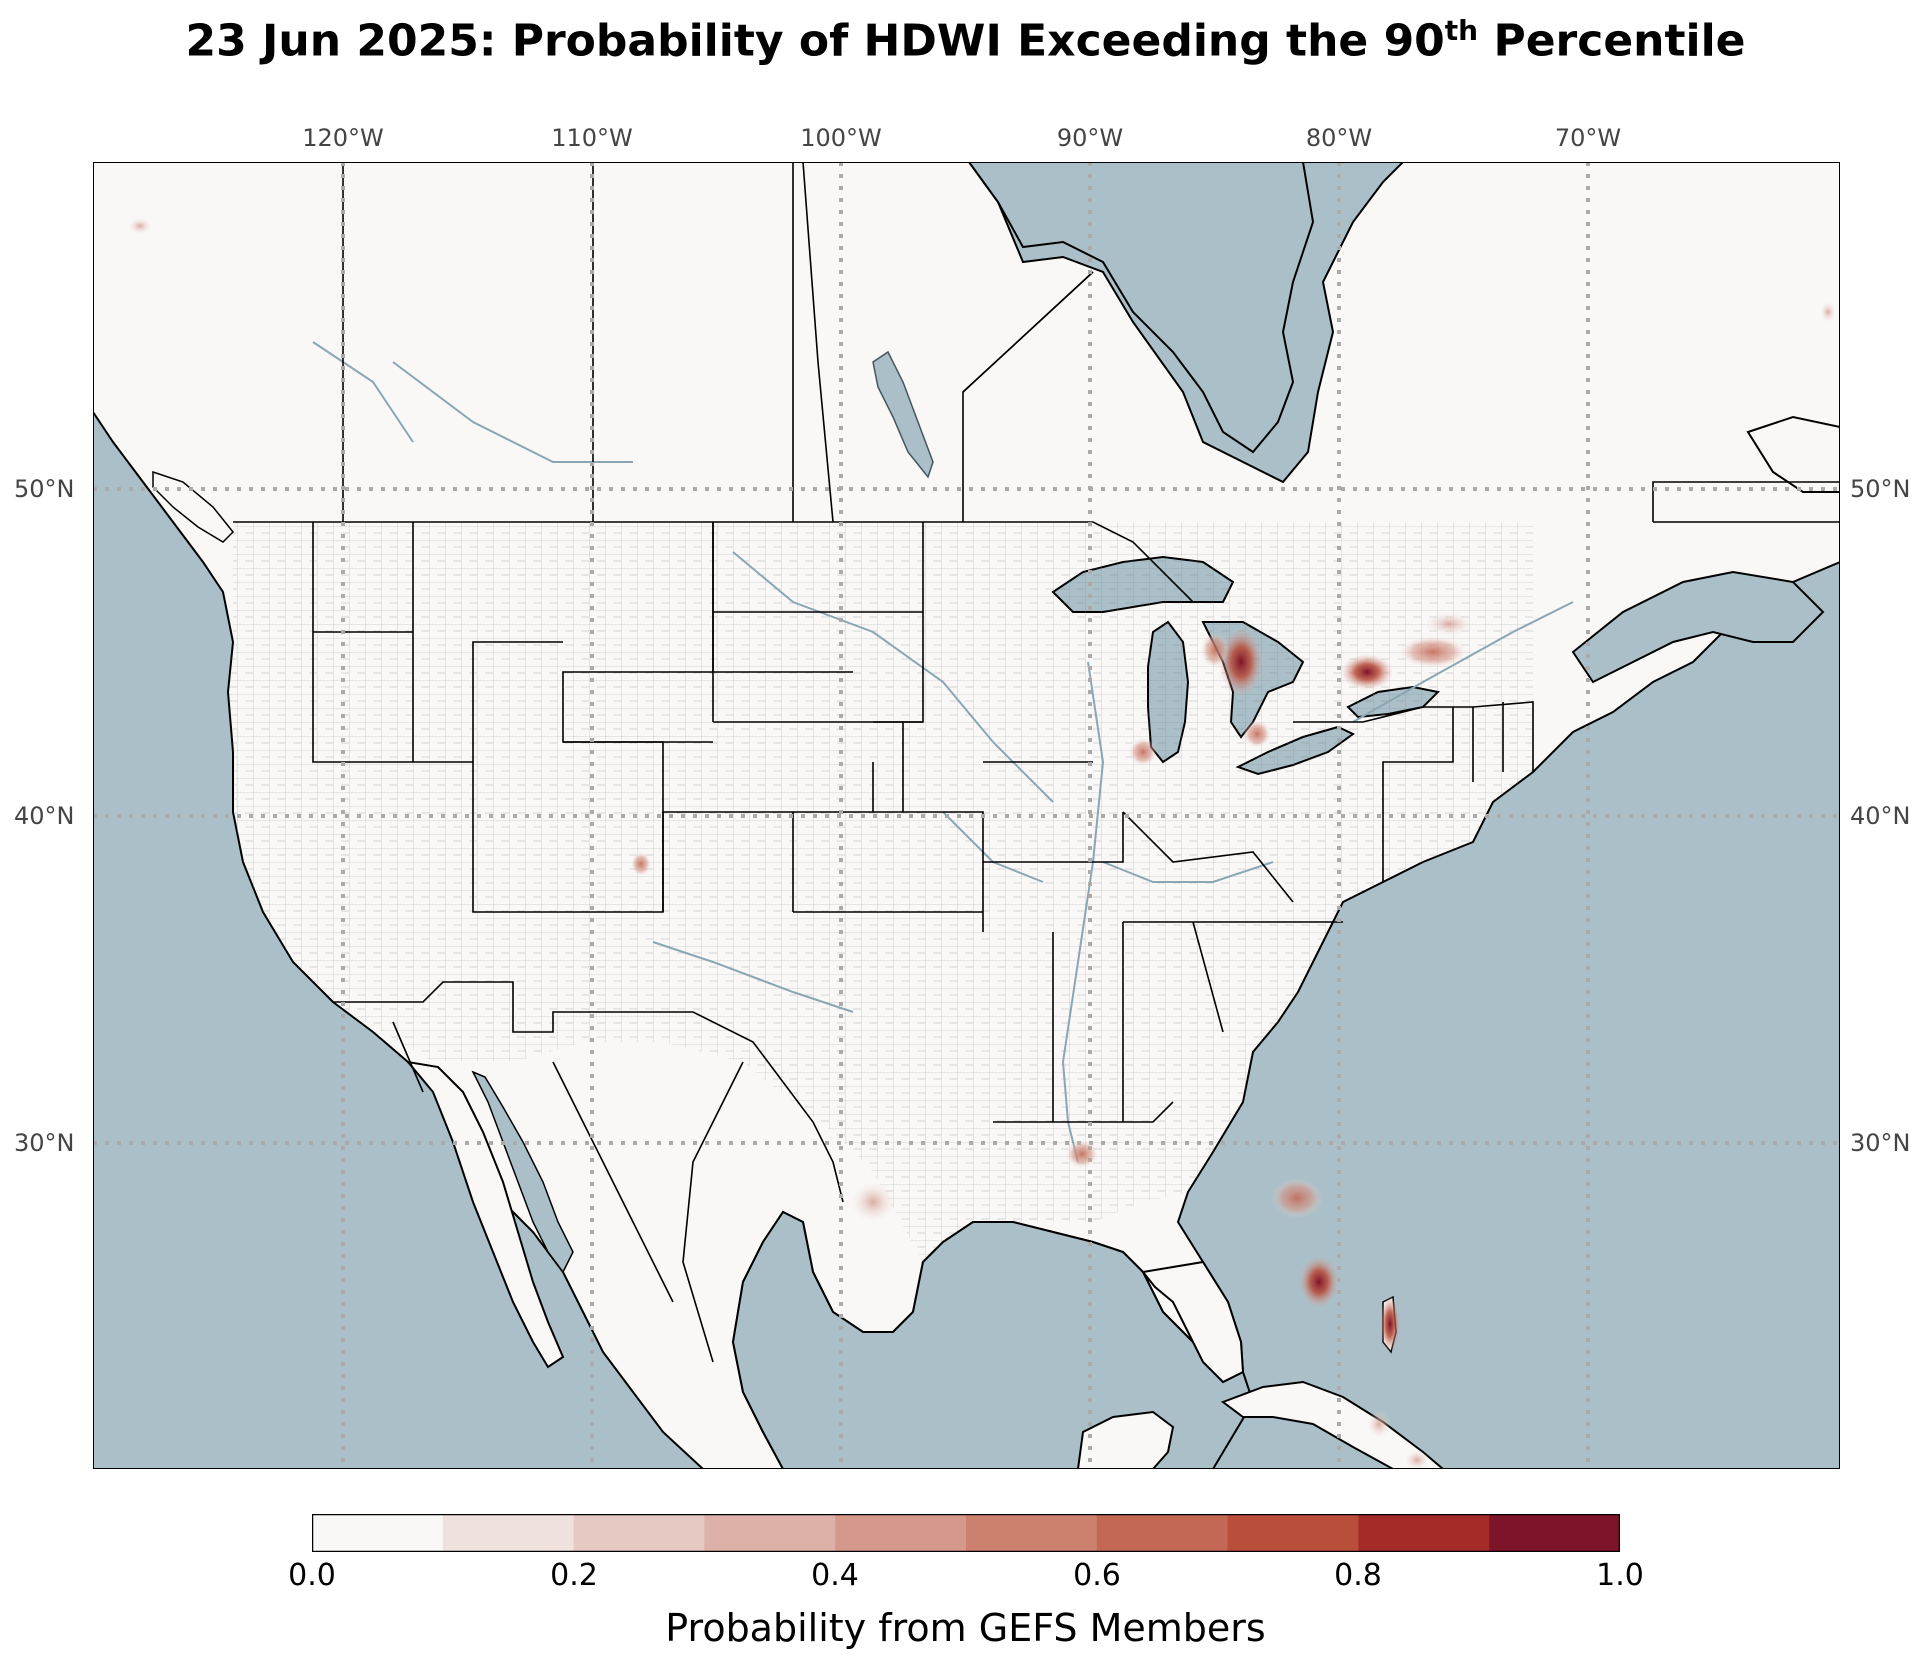 This screenshot has width=1931, height=1668. Describe the element at coordinates (1082, 1154) in the screenshot. I see `hotspot-southeast-louisiana` at that location.